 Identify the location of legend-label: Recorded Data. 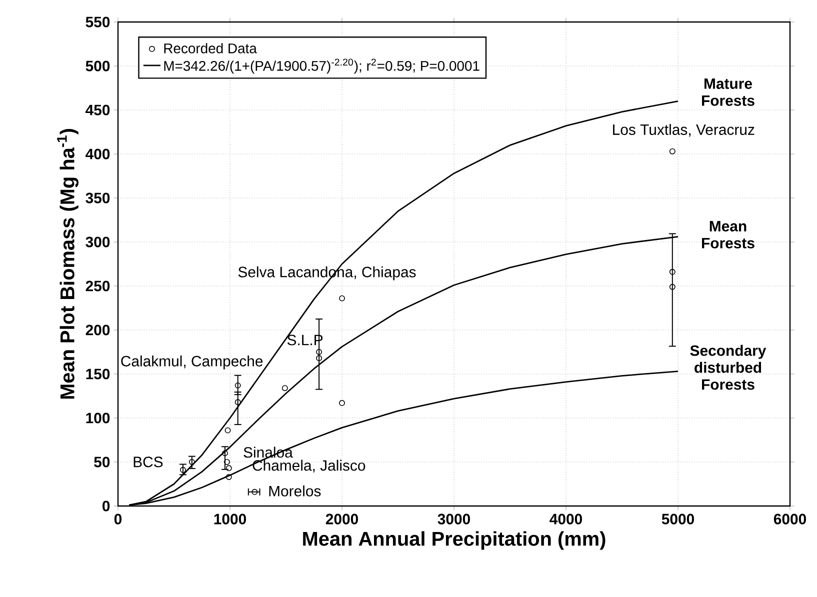
(210, 48).